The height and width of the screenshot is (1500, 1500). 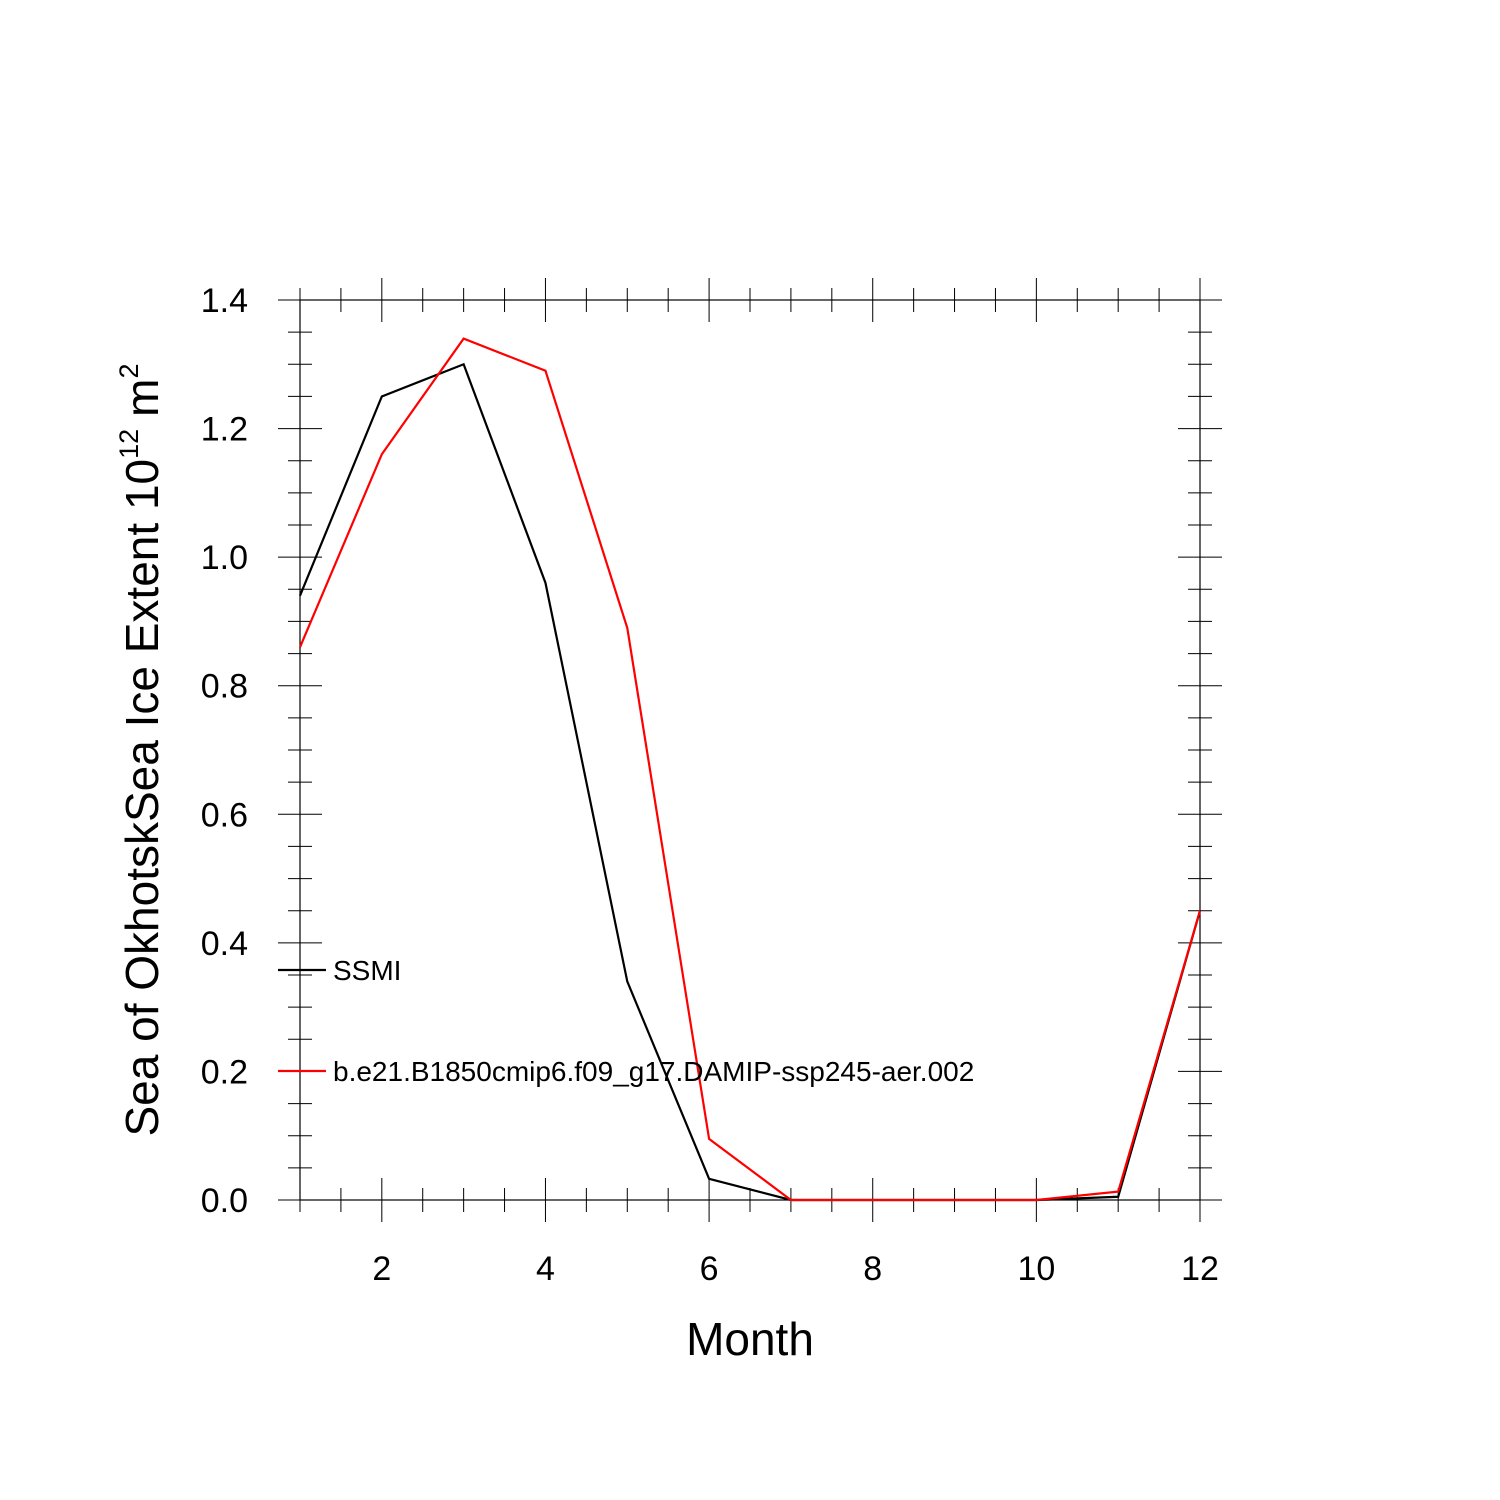 I want to click on y-axis-title-main: Sea of OkhotskSea Ice Extent 10, so click(x=142, y=798).